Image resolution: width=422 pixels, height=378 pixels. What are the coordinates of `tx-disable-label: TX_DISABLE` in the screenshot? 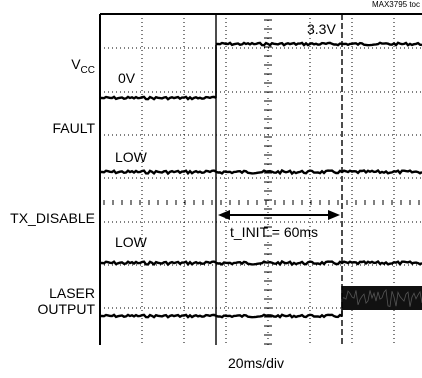 It's located at (52, 218).